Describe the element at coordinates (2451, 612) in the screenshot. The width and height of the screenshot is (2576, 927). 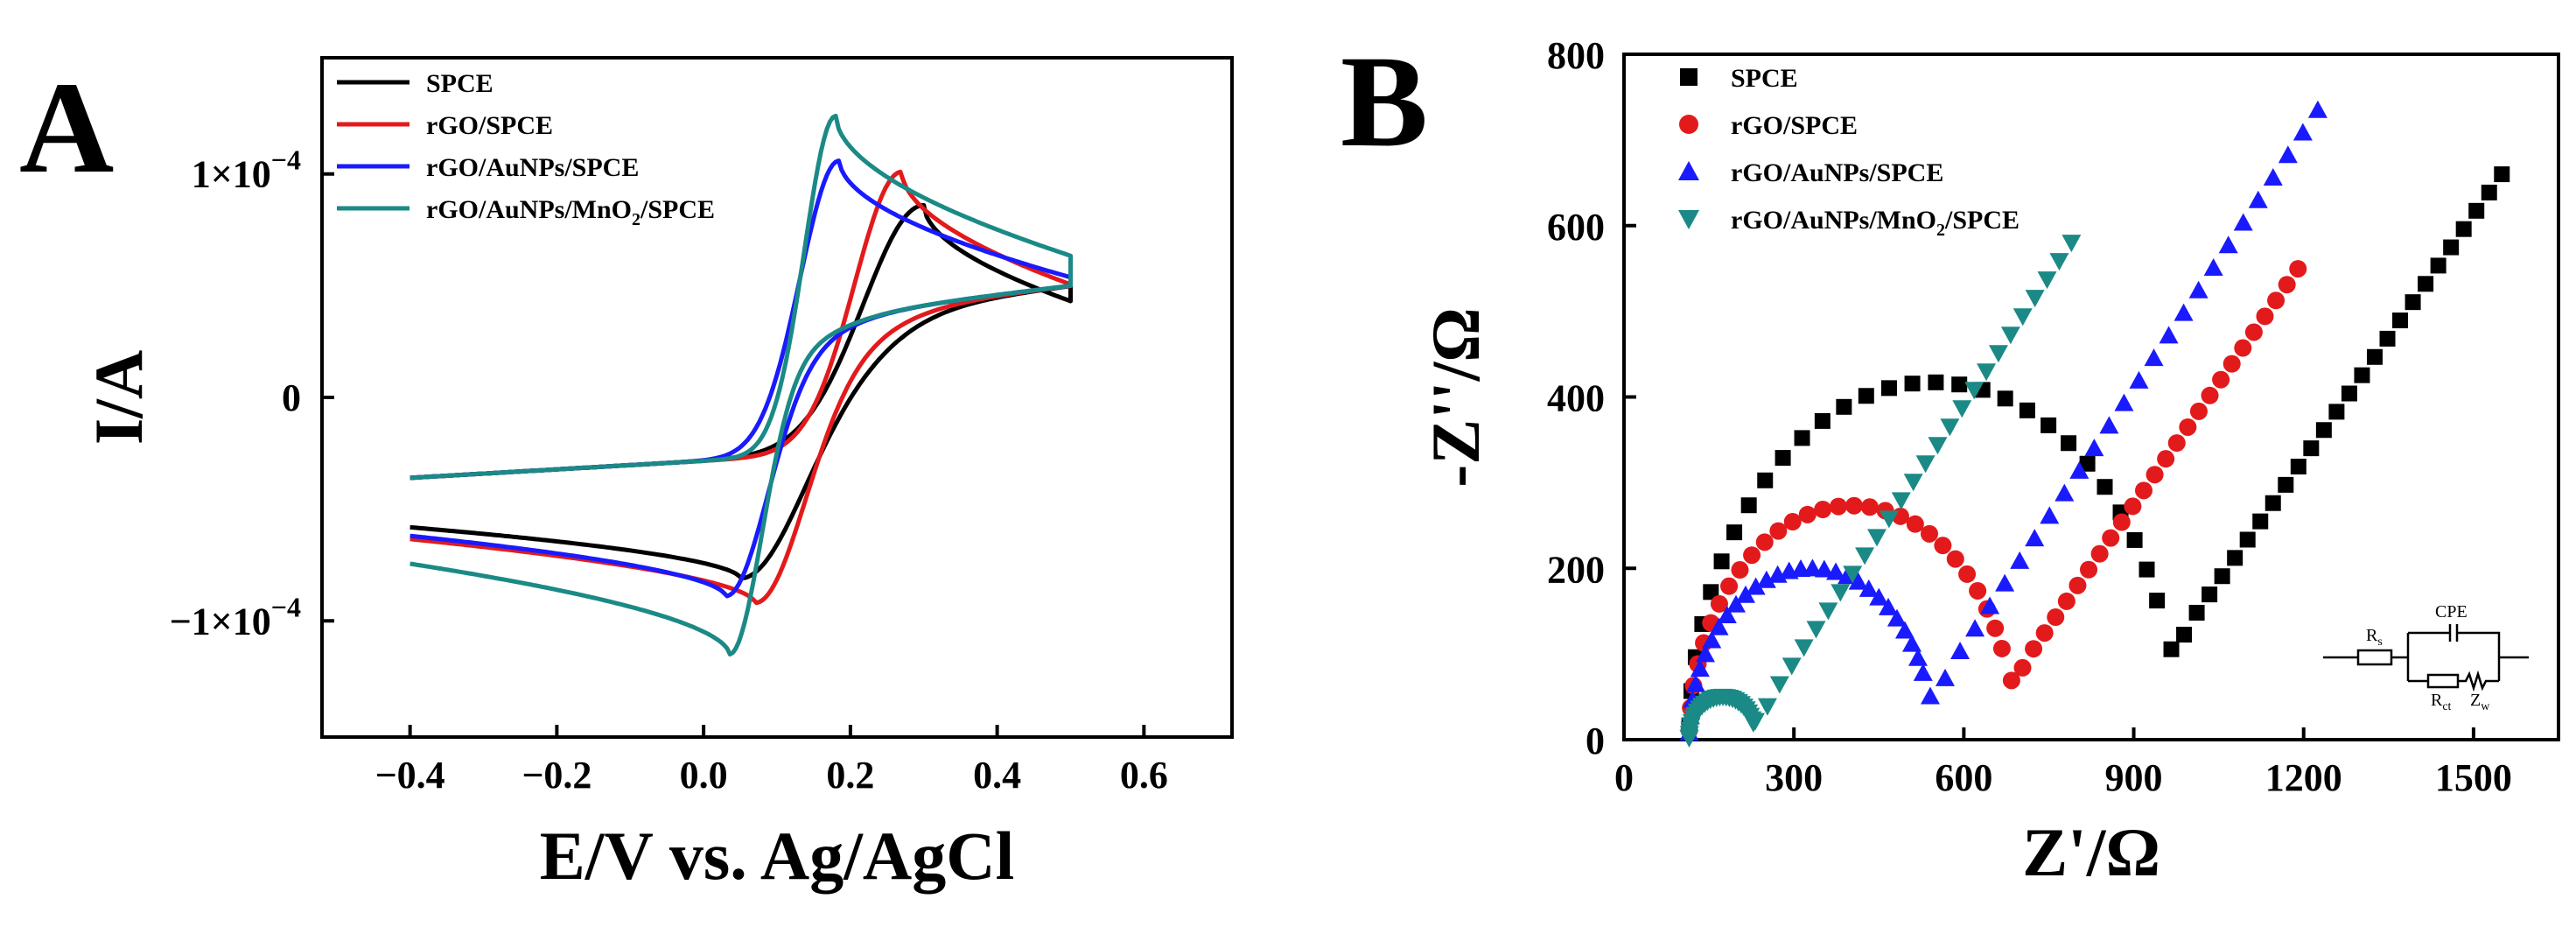
I see `cpe-label: CPE` at that location.